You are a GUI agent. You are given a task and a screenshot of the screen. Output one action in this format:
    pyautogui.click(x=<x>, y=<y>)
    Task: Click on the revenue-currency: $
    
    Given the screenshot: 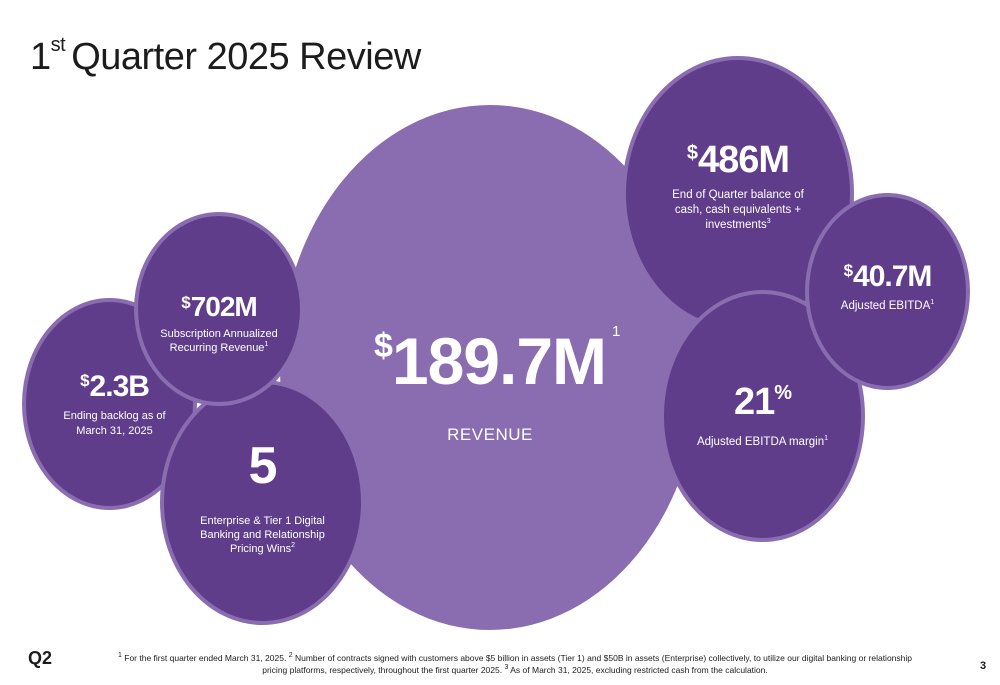 What is the action you would take?
    pyautogui.click(x=383, y=346)
    